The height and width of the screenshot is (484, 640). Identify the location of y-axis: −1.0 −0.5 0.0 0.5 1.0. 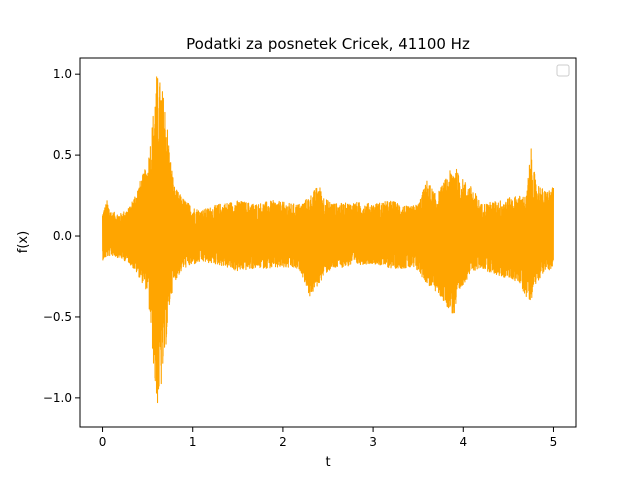
(61, 236).